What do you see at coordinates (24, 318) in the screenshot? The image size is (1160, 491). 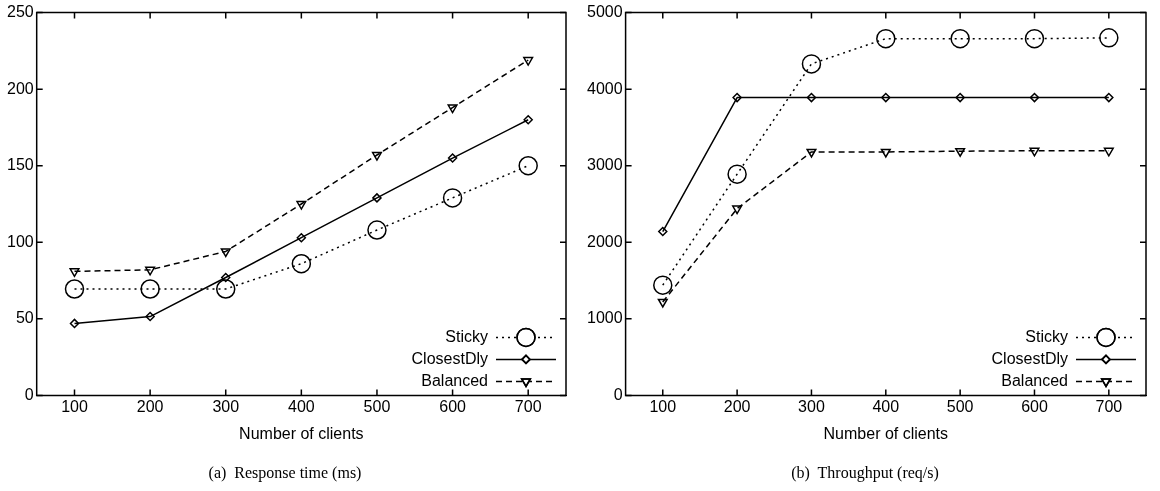 I see `y-tick-label: 50` at bounding box center [24, 318].